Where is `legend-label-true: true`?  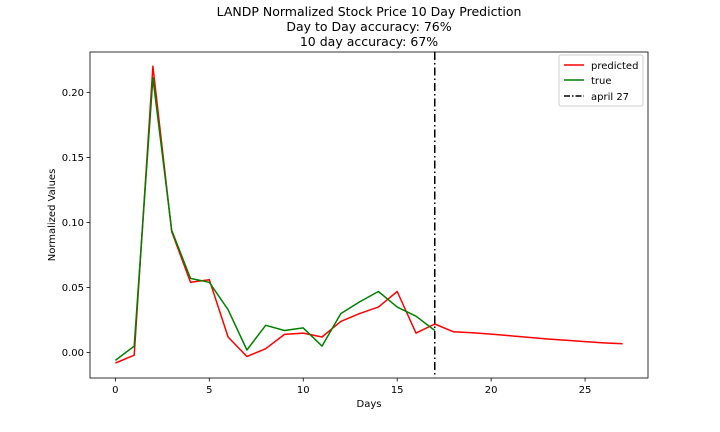 legend-label-true: true is located at coordinates (601, 81).